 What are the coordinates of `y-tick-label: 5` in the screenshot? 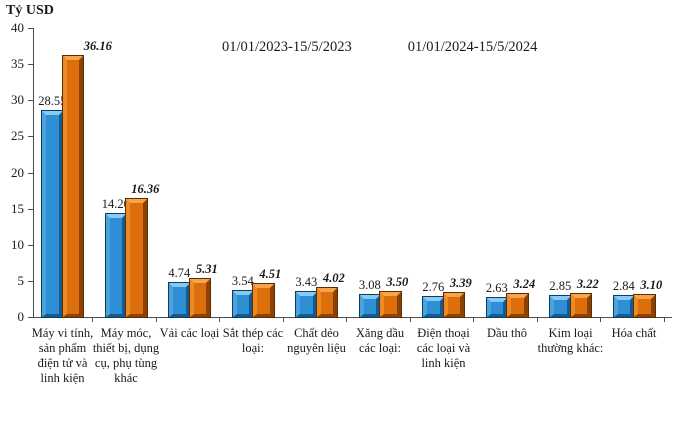 It's located at (21, 280).